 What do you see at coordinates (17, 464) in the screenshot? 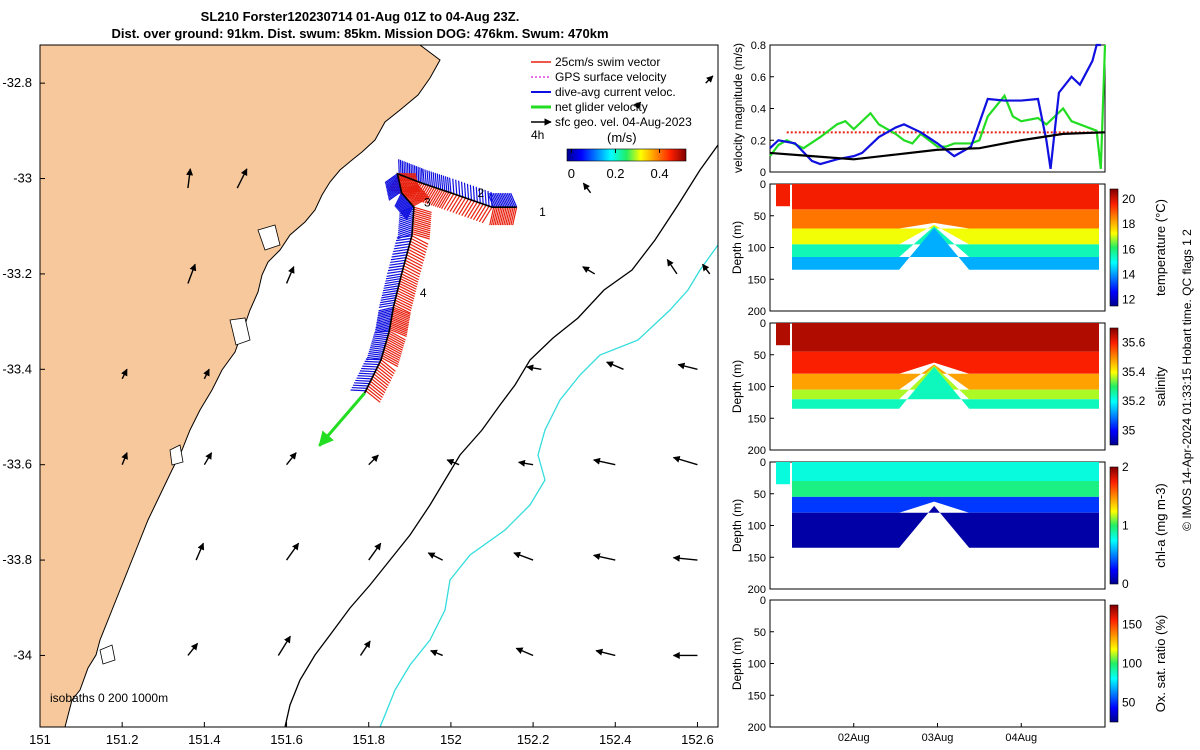
I see `map-y-tick-label: -33.6` at bounding box center [17, 464].